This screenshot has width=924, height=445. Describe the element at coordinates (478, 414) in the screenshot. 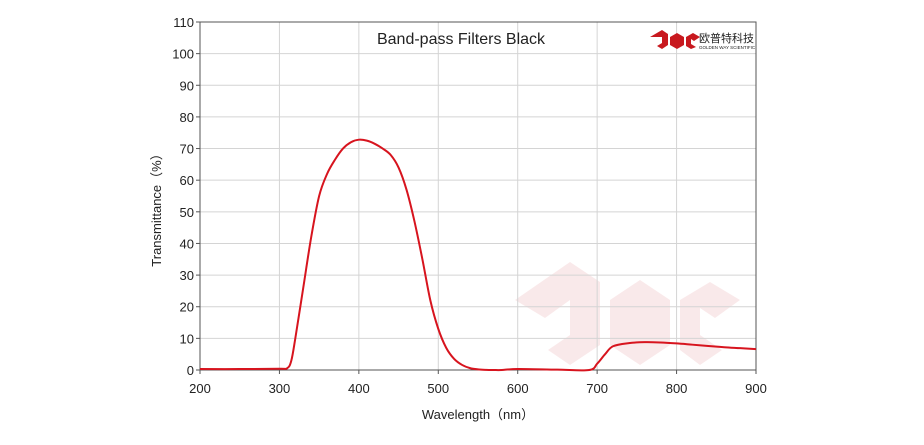

I see `x-axis-label: Wavelength（nm）` at that location.